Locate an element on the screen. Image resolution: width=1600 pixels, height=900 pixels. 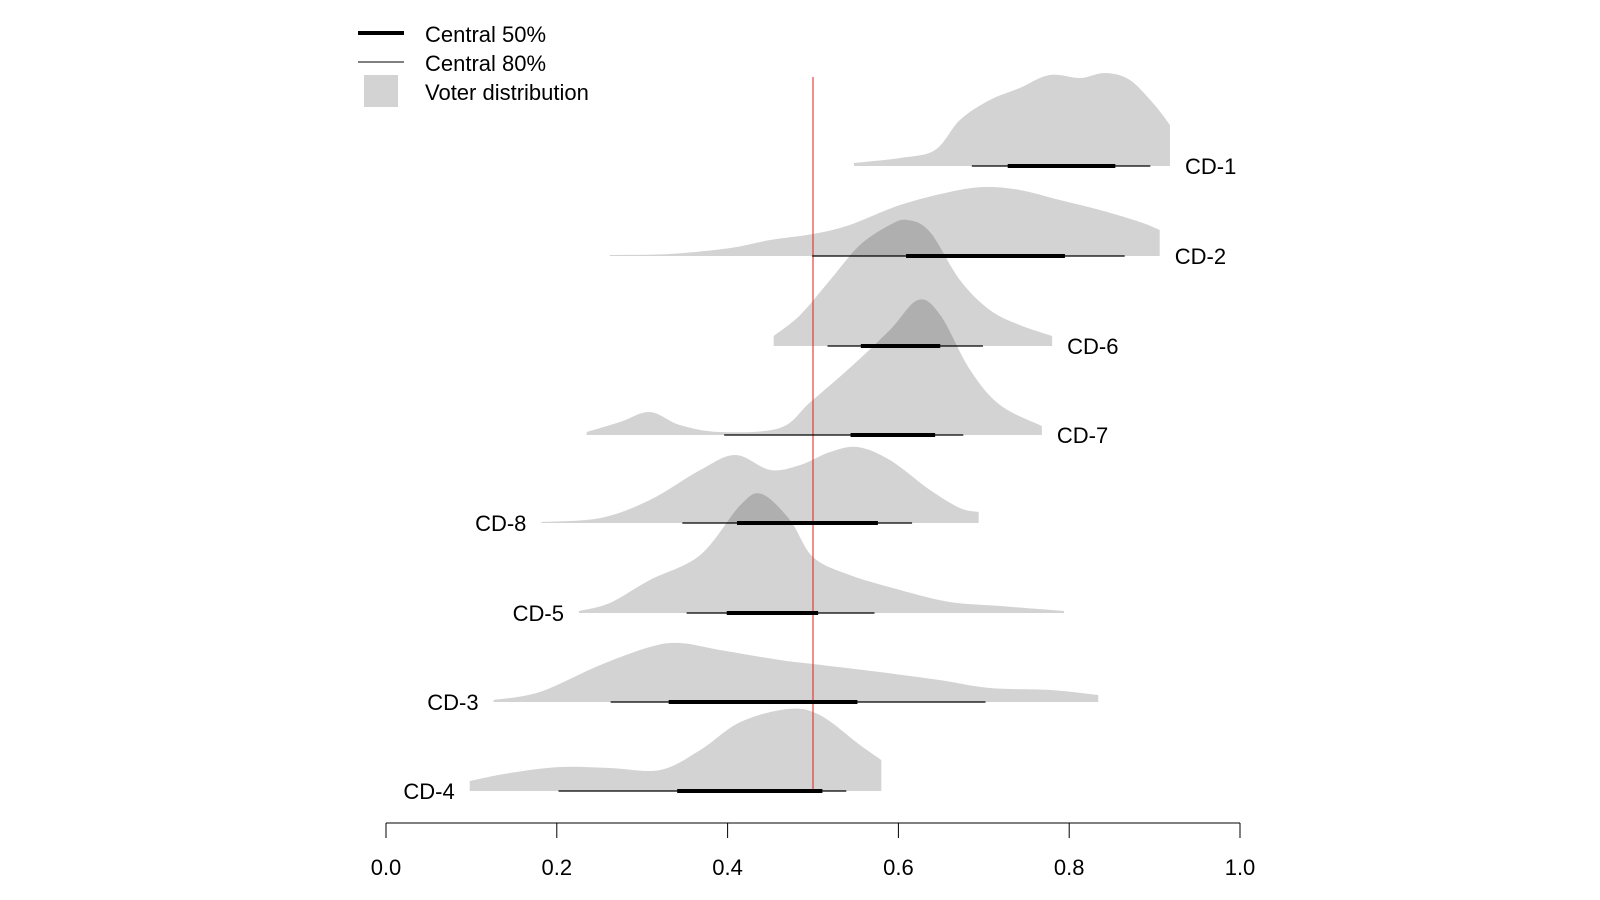
series-label-cd-6: CD-6 is located at coordinates (1092, 346).